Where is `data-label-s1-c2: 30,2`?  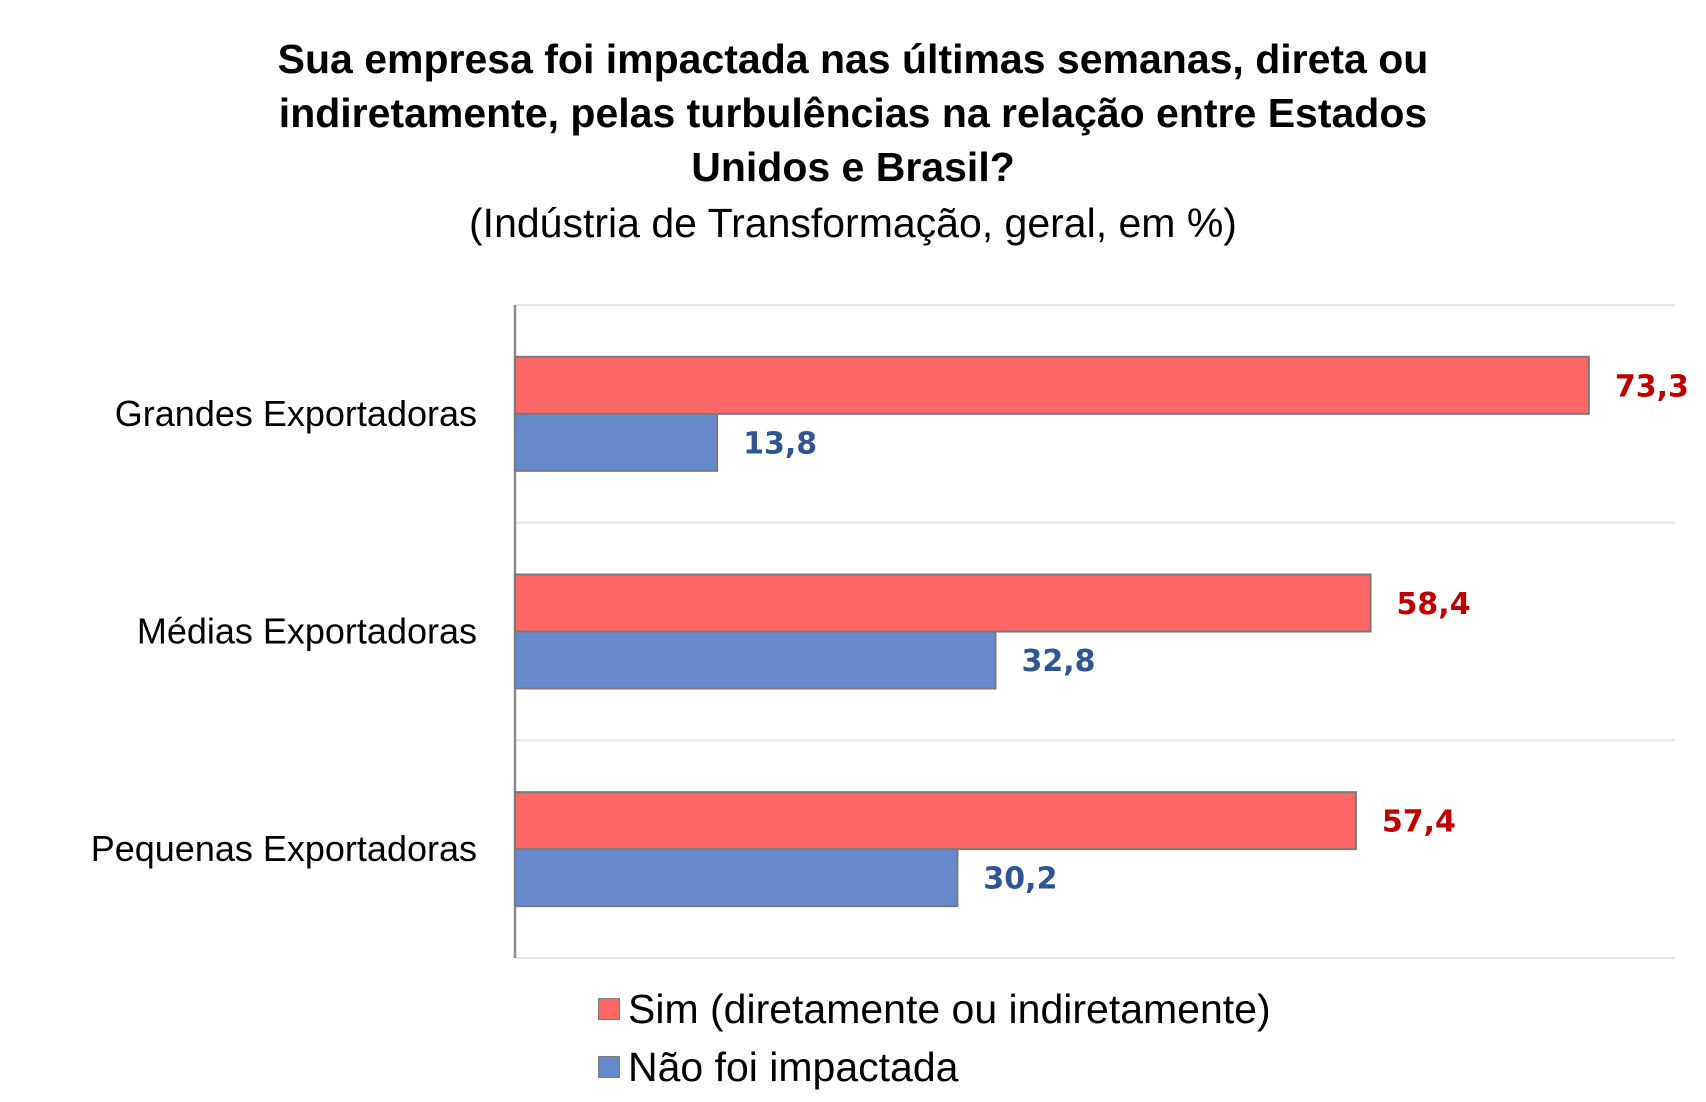 data-label-s1-c2: 30,2 is located at coordinates (1020, 879).